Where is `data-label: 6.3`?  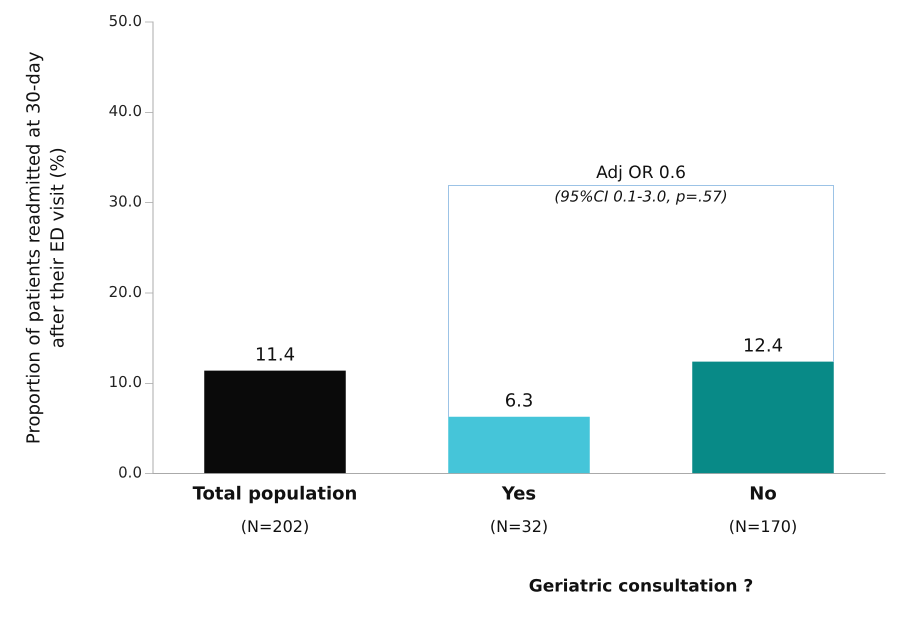
data-label: 6.3 is located at coordinates (519, 401).